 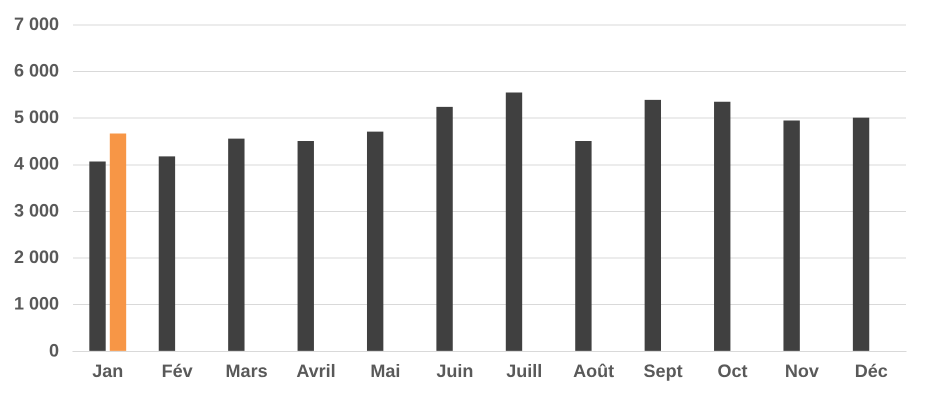 I want to click on y-tick-label: 1 000, so click(x=37, y=304).